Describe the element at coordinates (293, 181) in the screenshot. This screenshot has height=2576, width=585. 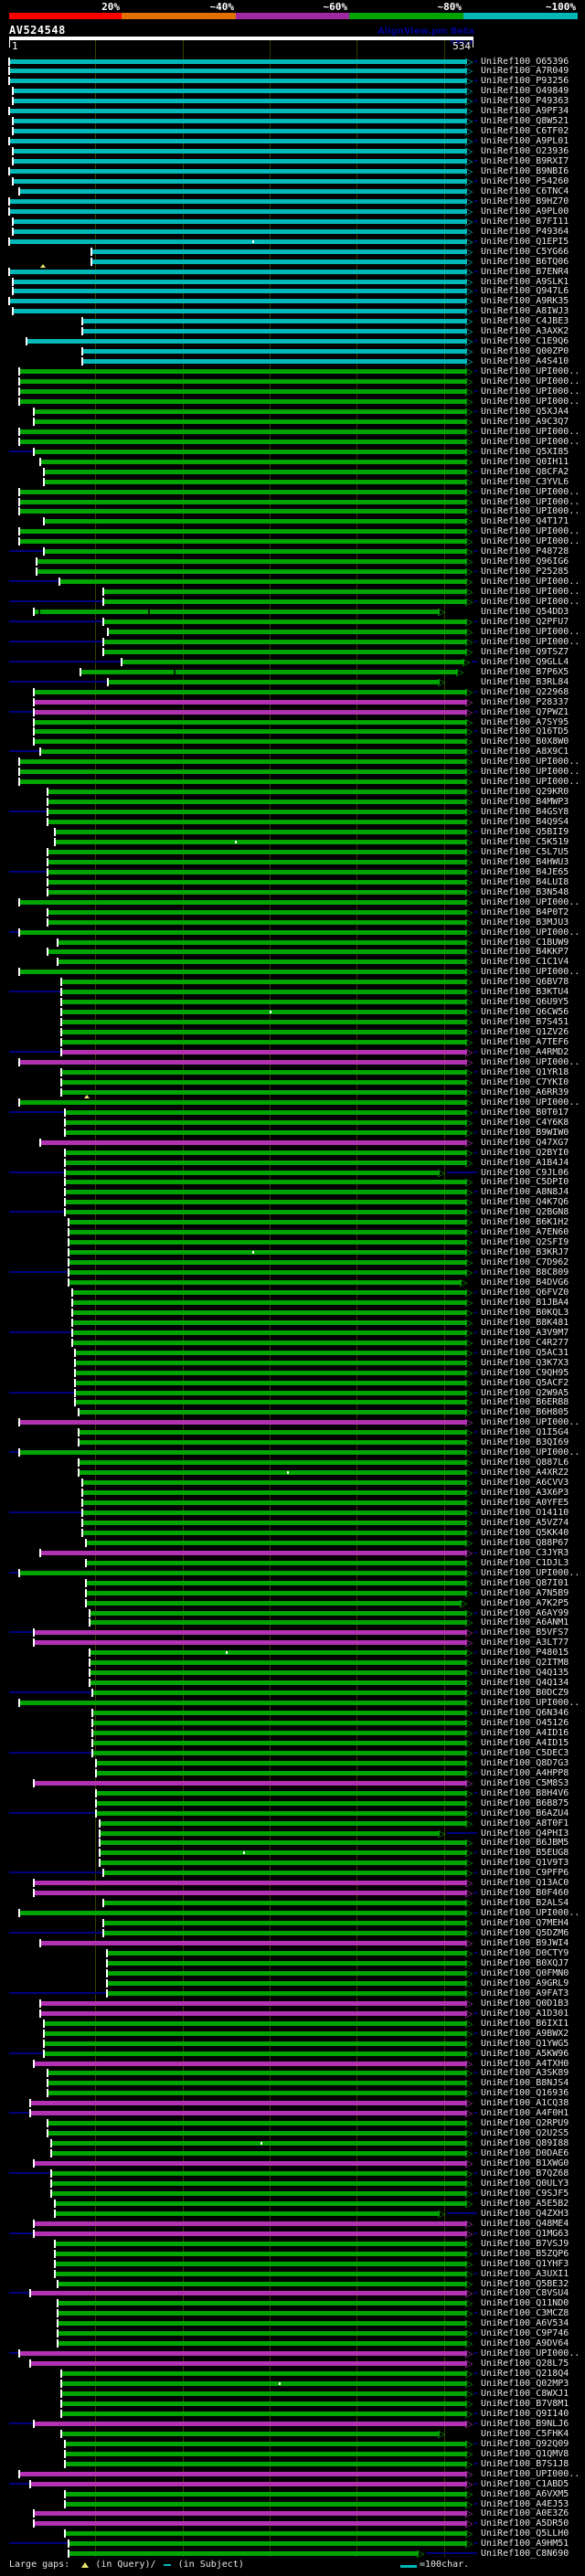
I see `alignment-row: ▷ UniRef100_P54260` at that location.